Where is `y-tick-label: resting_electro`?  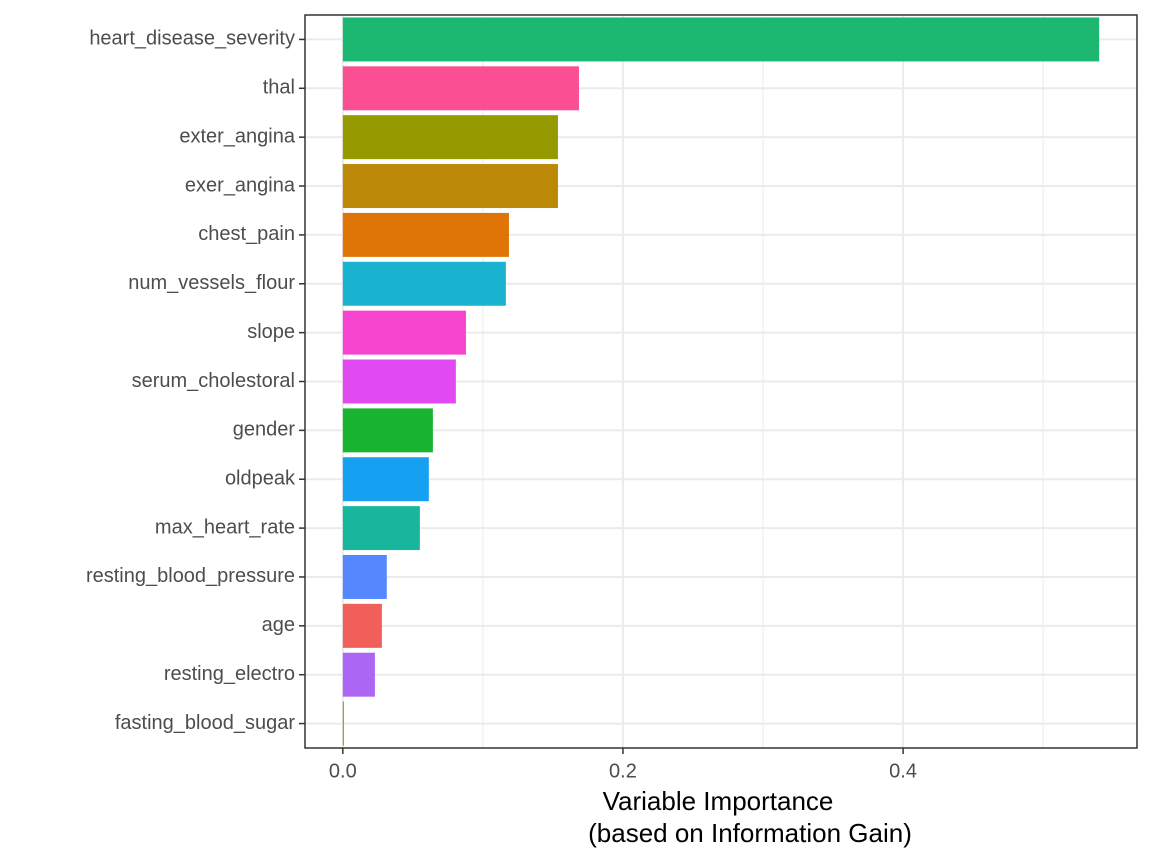 y-tick-label: resting_electro is located at coordinates (229, 674).